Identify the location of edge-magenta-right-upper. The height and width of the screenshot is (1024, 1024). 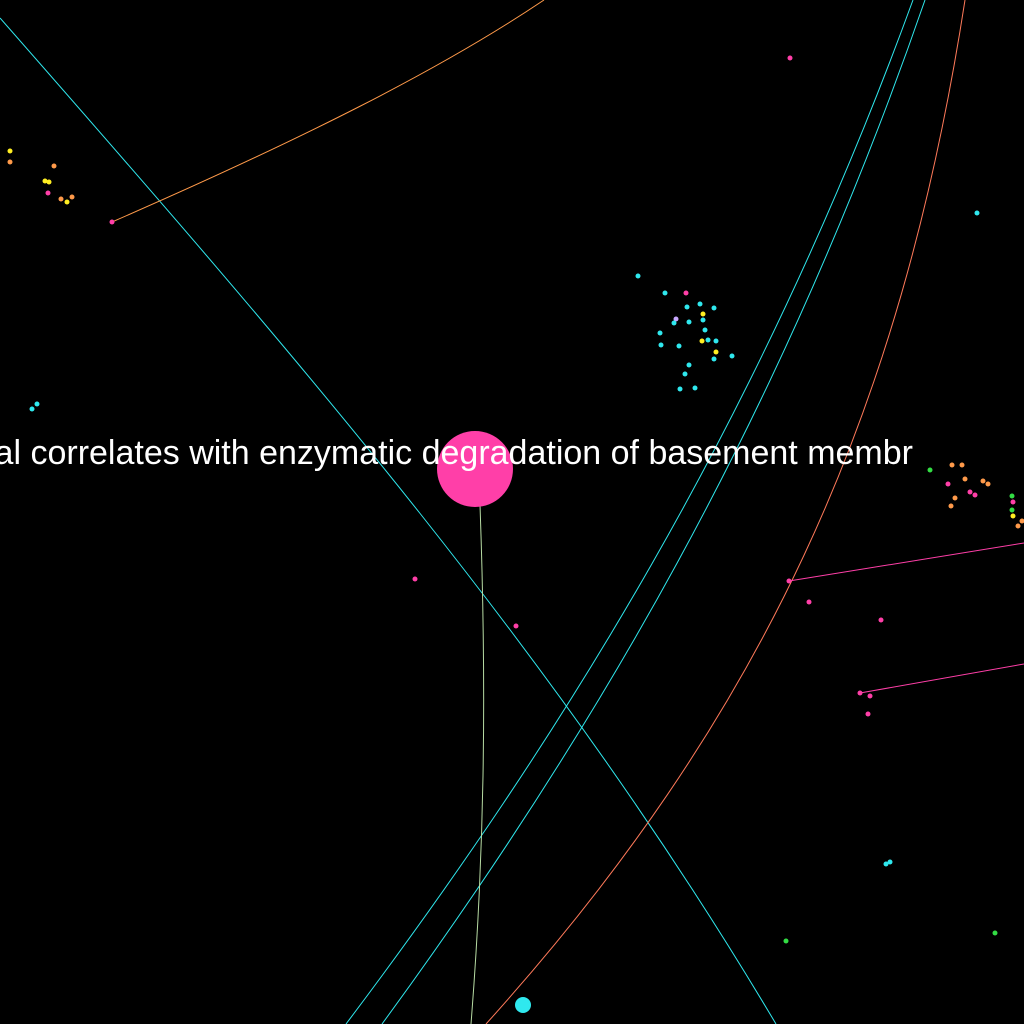
(906, 562).